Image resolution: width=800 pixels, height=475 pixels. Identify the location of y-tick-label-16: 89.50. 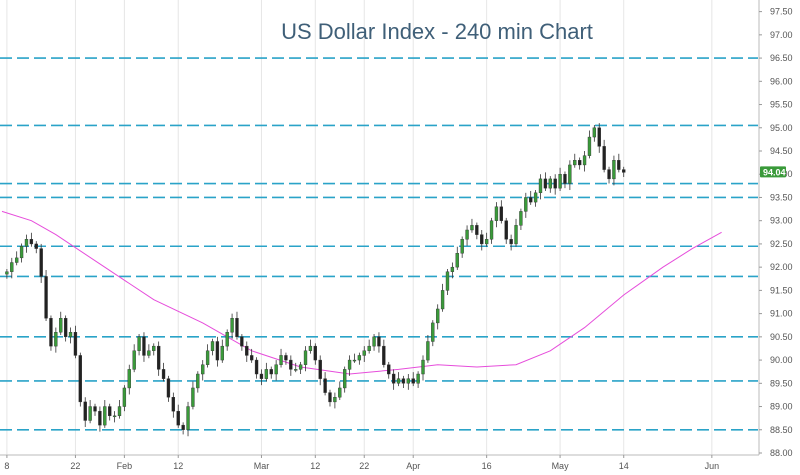
(781, 383).